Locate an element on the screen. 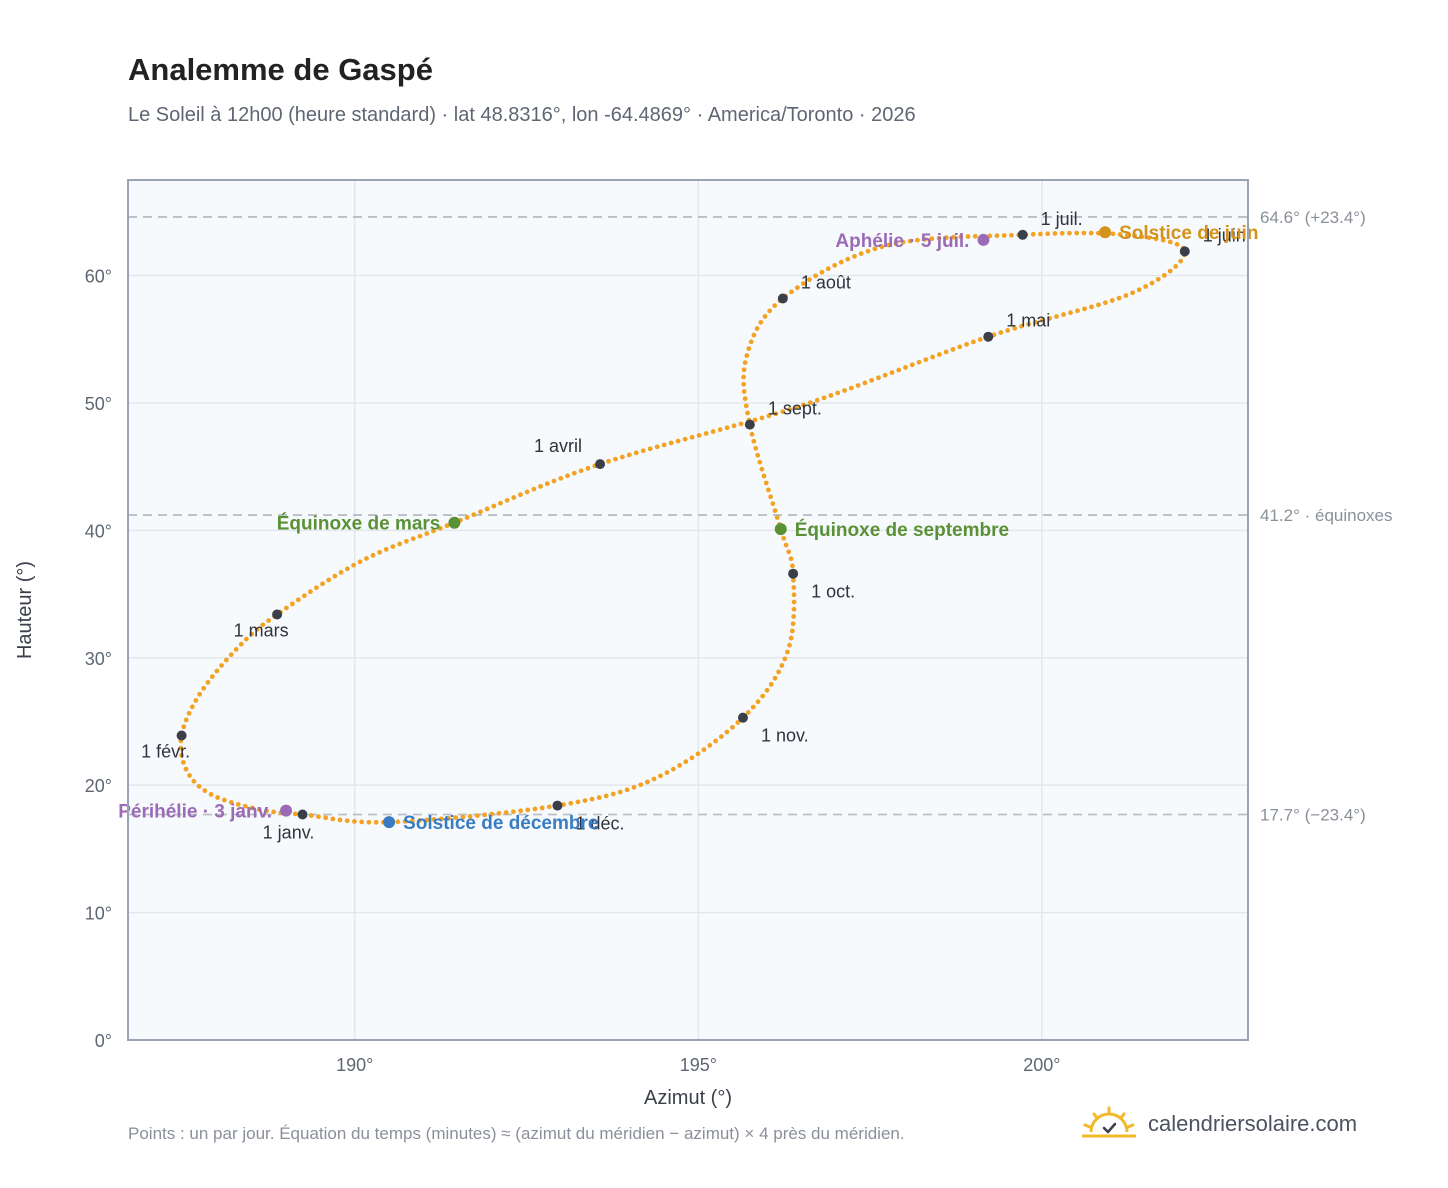 This screenshot has width=1448, height=1188. brand: calendriersolaire.com is located at coordinates (1219, 1124).